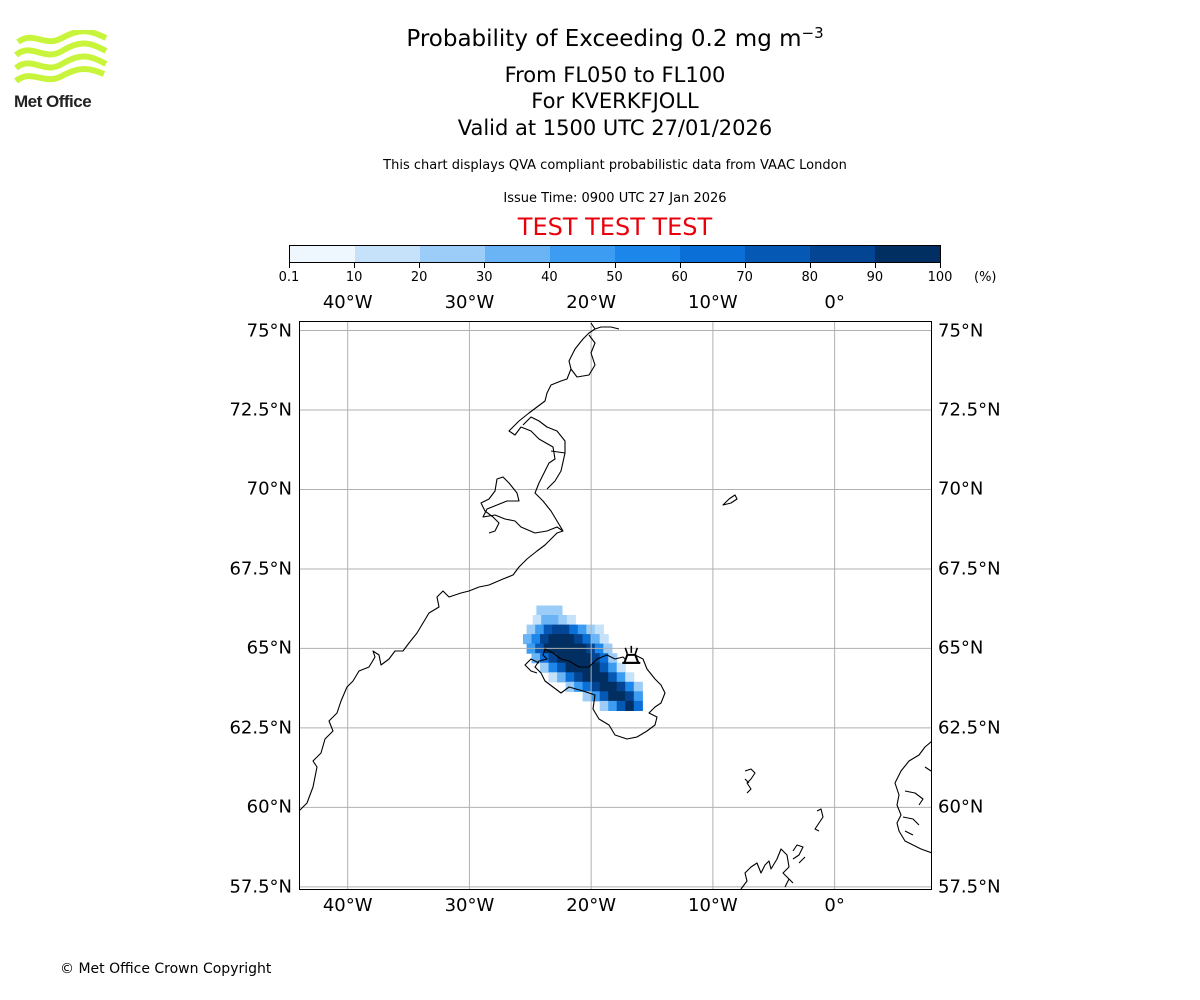  I want to click on colorbar-tick-label: 70, so click(744, 277).